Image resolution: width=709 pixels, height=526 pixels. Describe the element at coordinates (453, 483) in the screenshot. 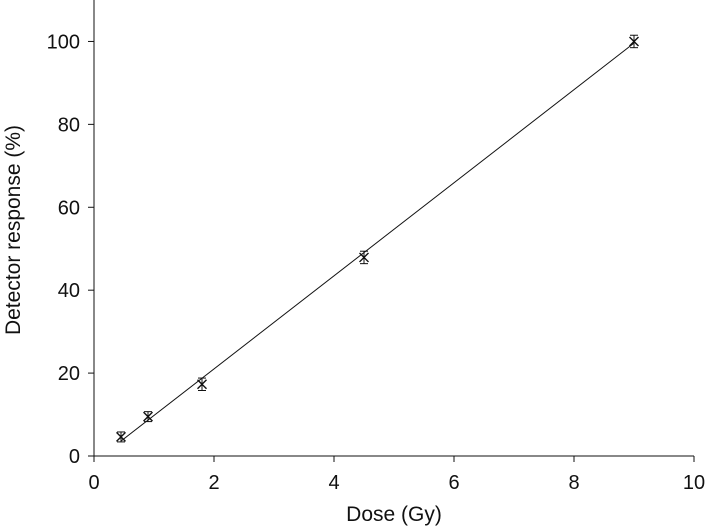

I see `x-tick-label: 6` at that location.